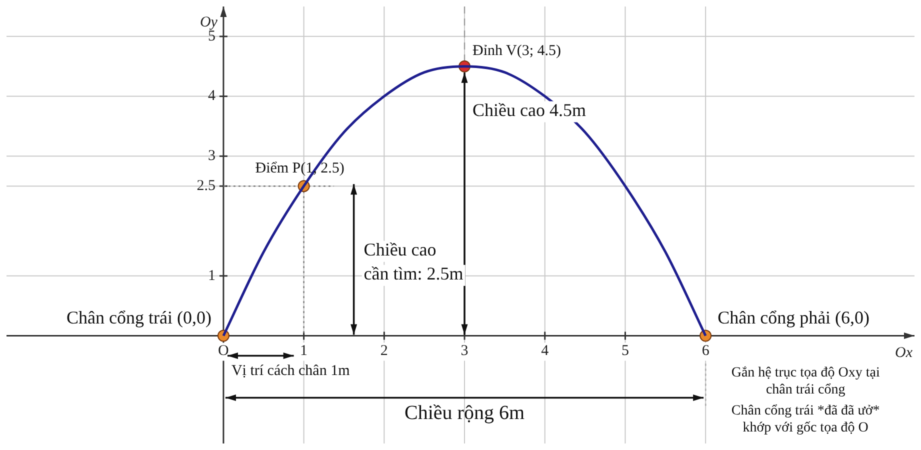 The height and width of the screenshot is (450, 921). What do you see at coordinates (516, 50) in the screenshot?
I see `annotation: Đỉnh V(3; 4.5)` at bounding box center [516, 50].